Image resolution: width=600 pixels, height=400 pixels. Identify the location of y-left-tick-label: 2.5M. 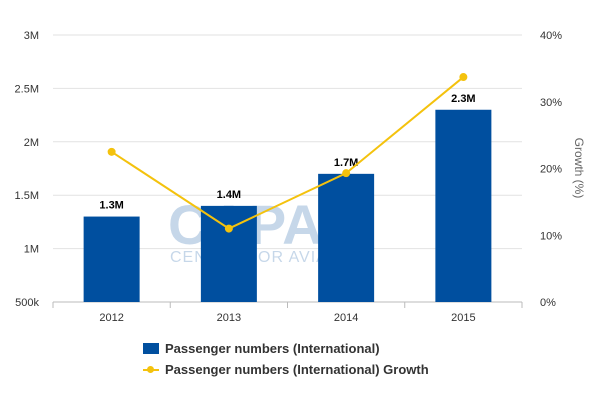
(27, 89).